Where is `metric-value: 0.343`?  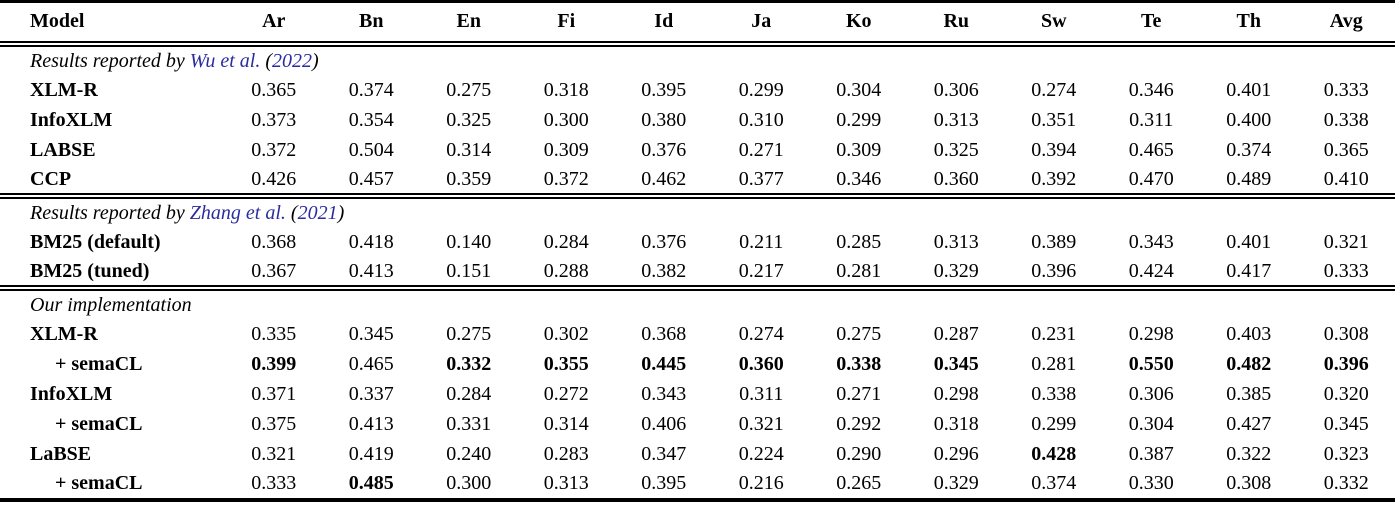
metric-value: 0.343 is located at coordinates (664, 394).